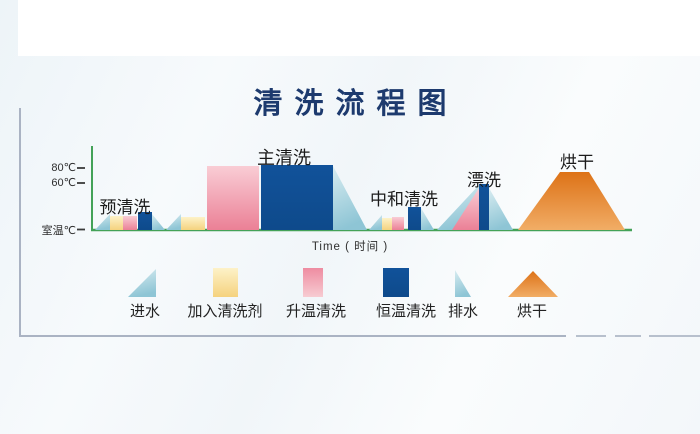 The height and width of the screenshot is (434, 700). What do you see at coordinates (145, 221) in the screenshot?
I see `prewash-constant-temp-rect` at bounding box center [145, 221].